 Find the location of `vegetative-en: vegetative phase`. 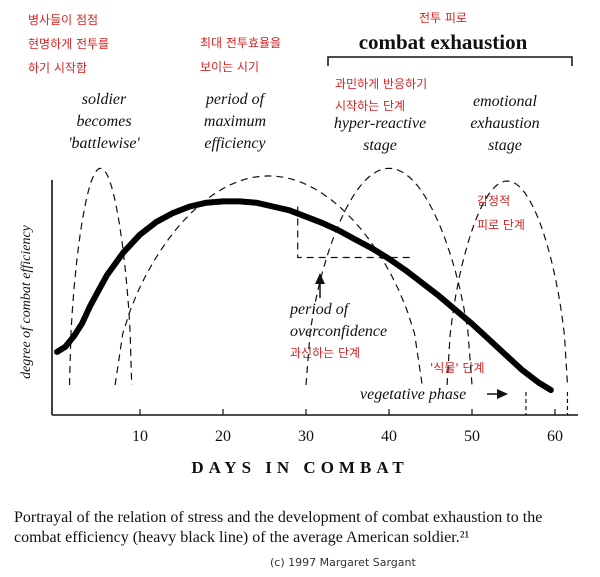

vegetative-en: vegetative phase is located at coordinates (413, 394).